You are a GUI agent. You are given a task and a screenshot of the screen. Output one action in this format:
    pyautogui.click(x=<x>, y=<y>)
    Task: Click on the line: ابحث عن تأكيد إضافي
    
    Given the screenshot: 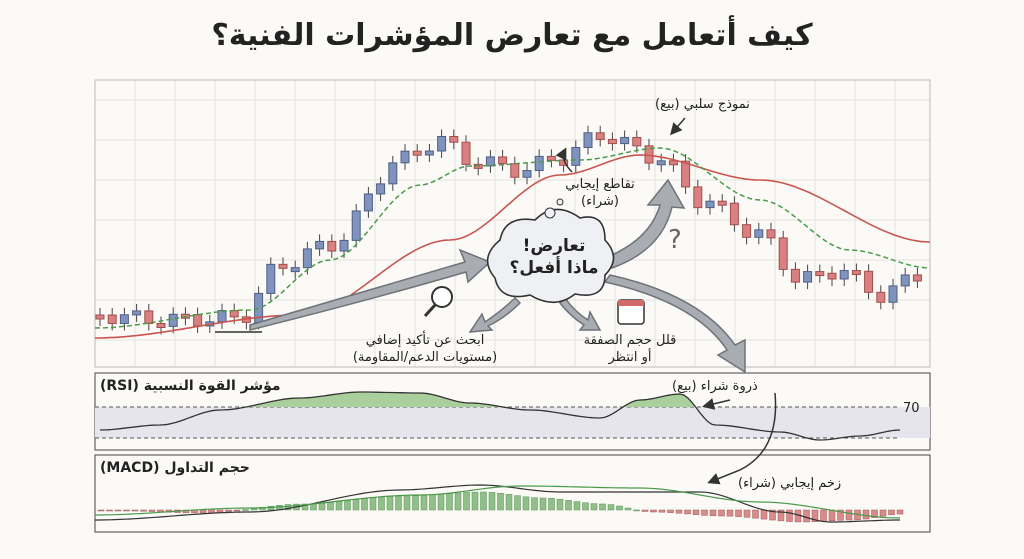 What is the action you would take?
    pyautogui.click(x=425, y=340)
    